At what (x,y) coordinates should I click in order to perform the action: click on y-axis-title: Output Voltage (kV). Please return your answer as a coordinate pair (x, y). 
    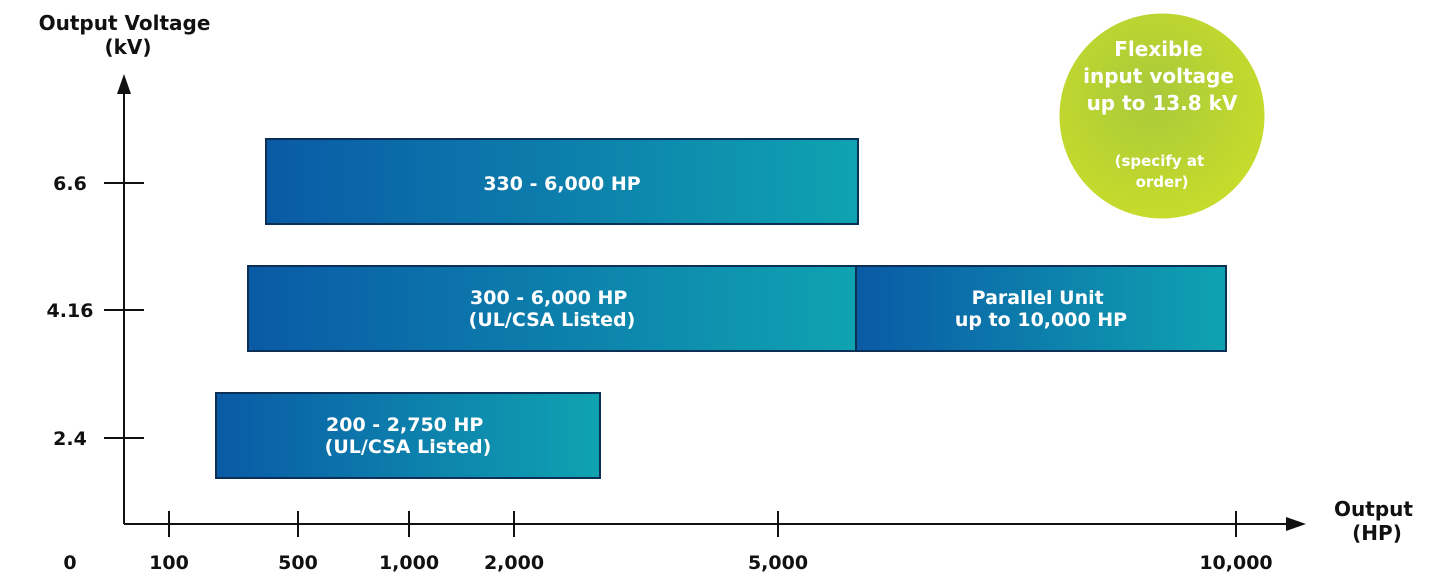
    Looking at the image, I should click on (128, 35).